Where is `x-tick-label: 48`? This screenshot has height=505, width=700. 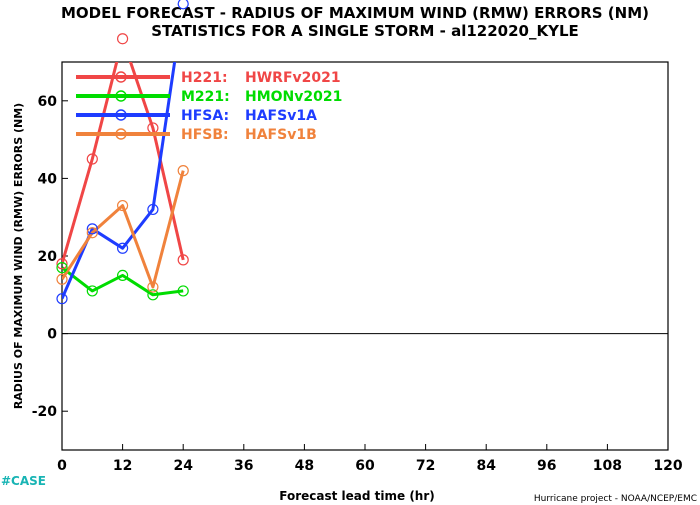
x-tick-label: 48 is located at coordinates (304, 466).